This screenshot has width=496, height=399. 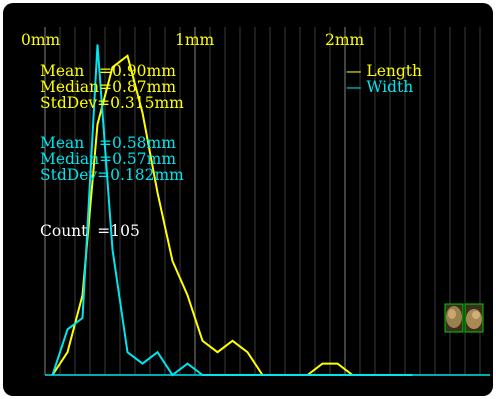 I want to click on length-mean-stat: Mean =0.90mm, so click(x=108, y=71).